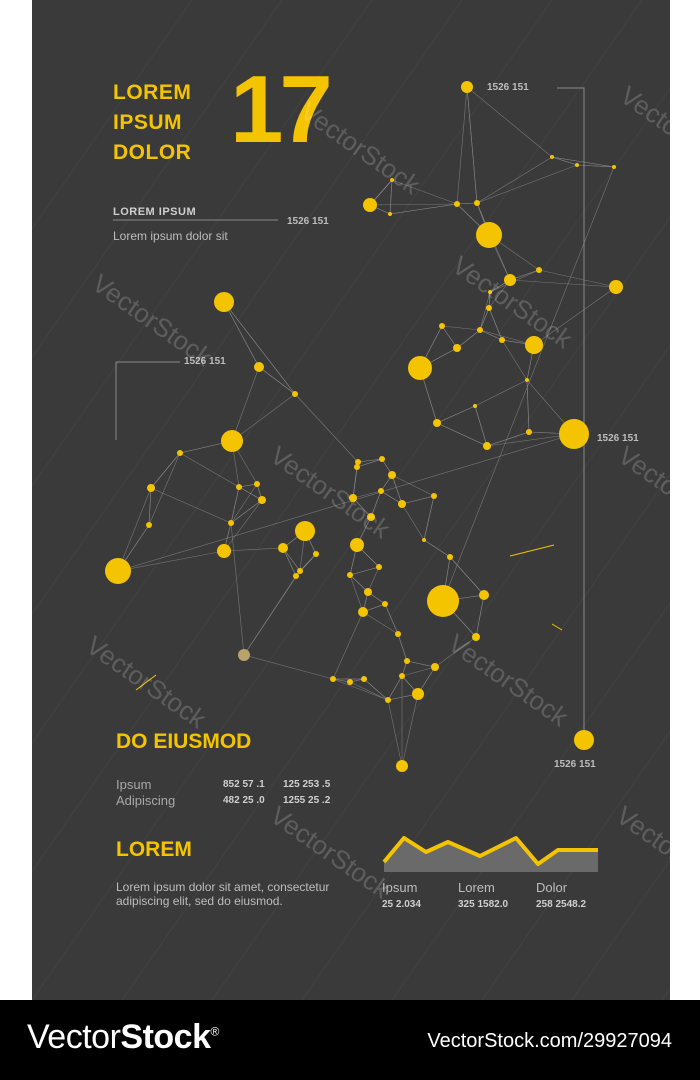 The width and height of the screenshot is (700, 1080). I want to click on mini-area-fill, so click(491, 855).